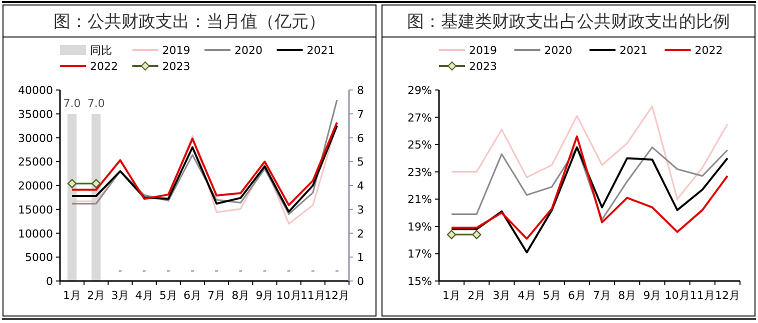 This screenshot has height=323, width=758. I want to click on y-tick-label: 21%, so click(420, 199).